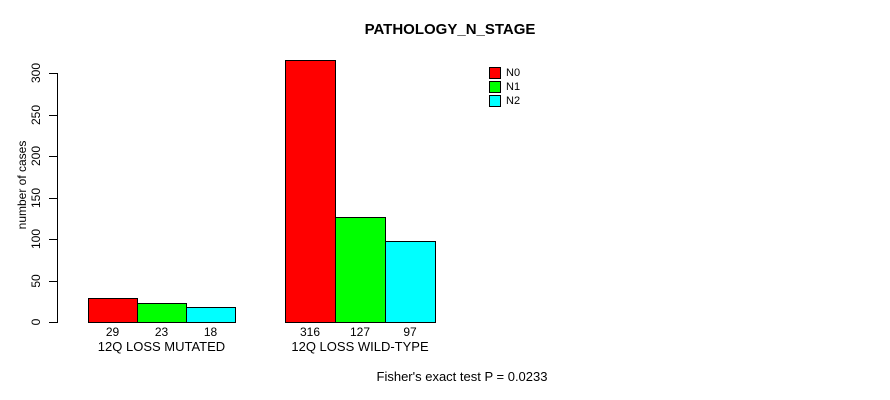 This screenshot has height=400, width=890. What do you see at coordinates (36, 322) in the screenshot?
I see `y-tick-label: 0` at bounding box center [36, 322].